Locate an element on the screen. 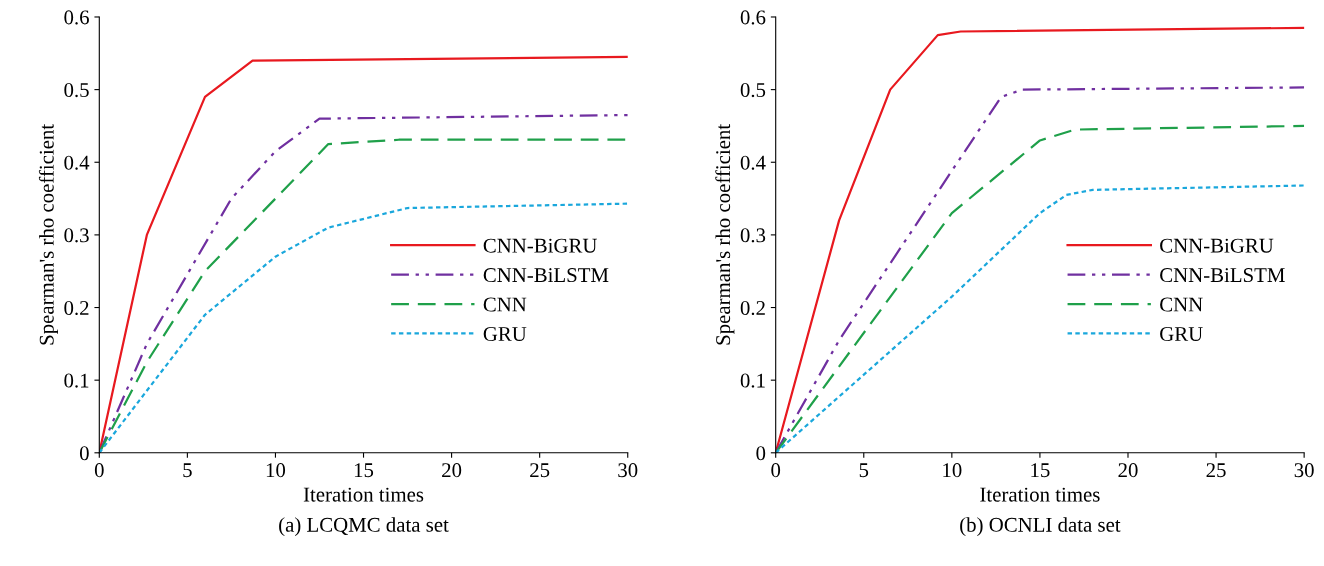 This screenshot has height=566, width=1324. text: (a) LCQMC data set is located at coordinates (364, 527).